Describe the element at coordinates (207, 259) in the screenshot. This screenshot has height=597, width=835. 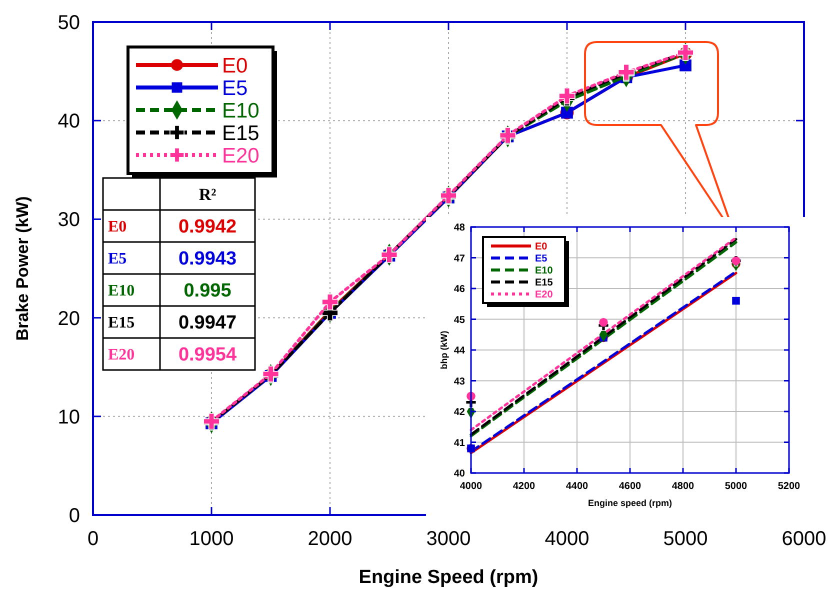
I see `annotation: 0.9943` at that location.